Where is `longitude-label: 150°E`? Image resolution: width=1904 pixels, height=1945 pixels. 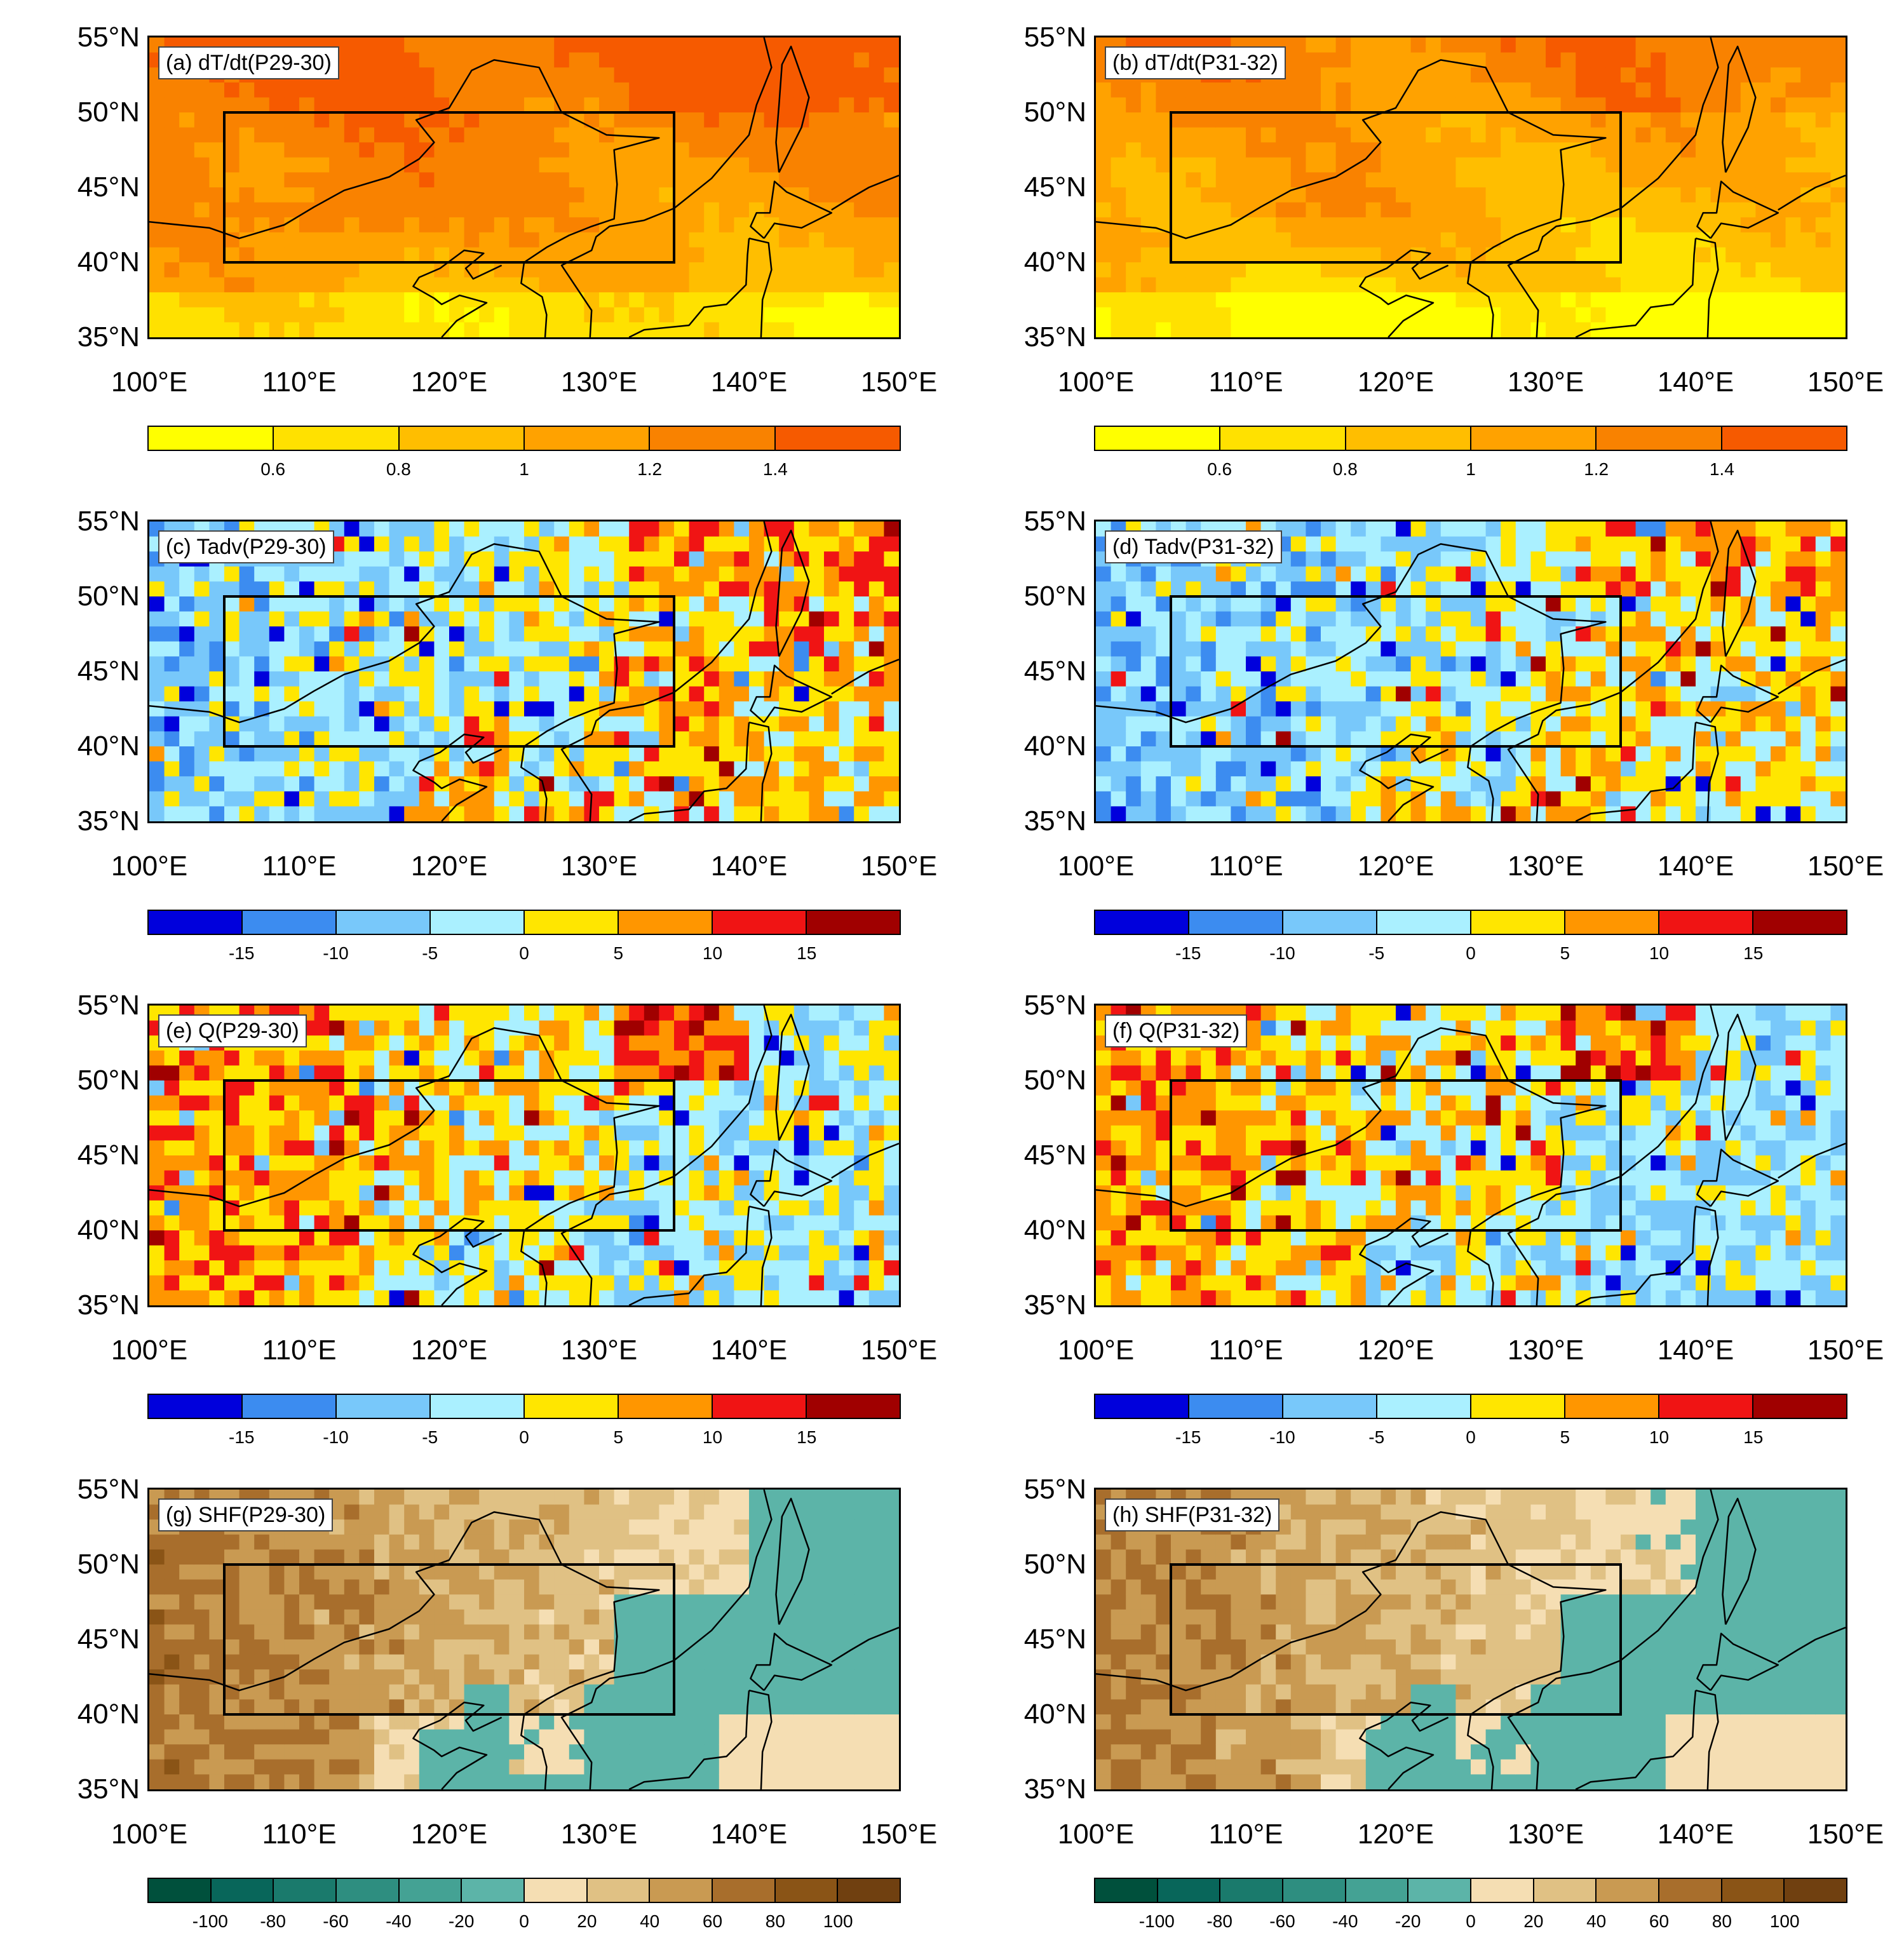
longitude-label: 150°E is located at coordinates (899, 866).